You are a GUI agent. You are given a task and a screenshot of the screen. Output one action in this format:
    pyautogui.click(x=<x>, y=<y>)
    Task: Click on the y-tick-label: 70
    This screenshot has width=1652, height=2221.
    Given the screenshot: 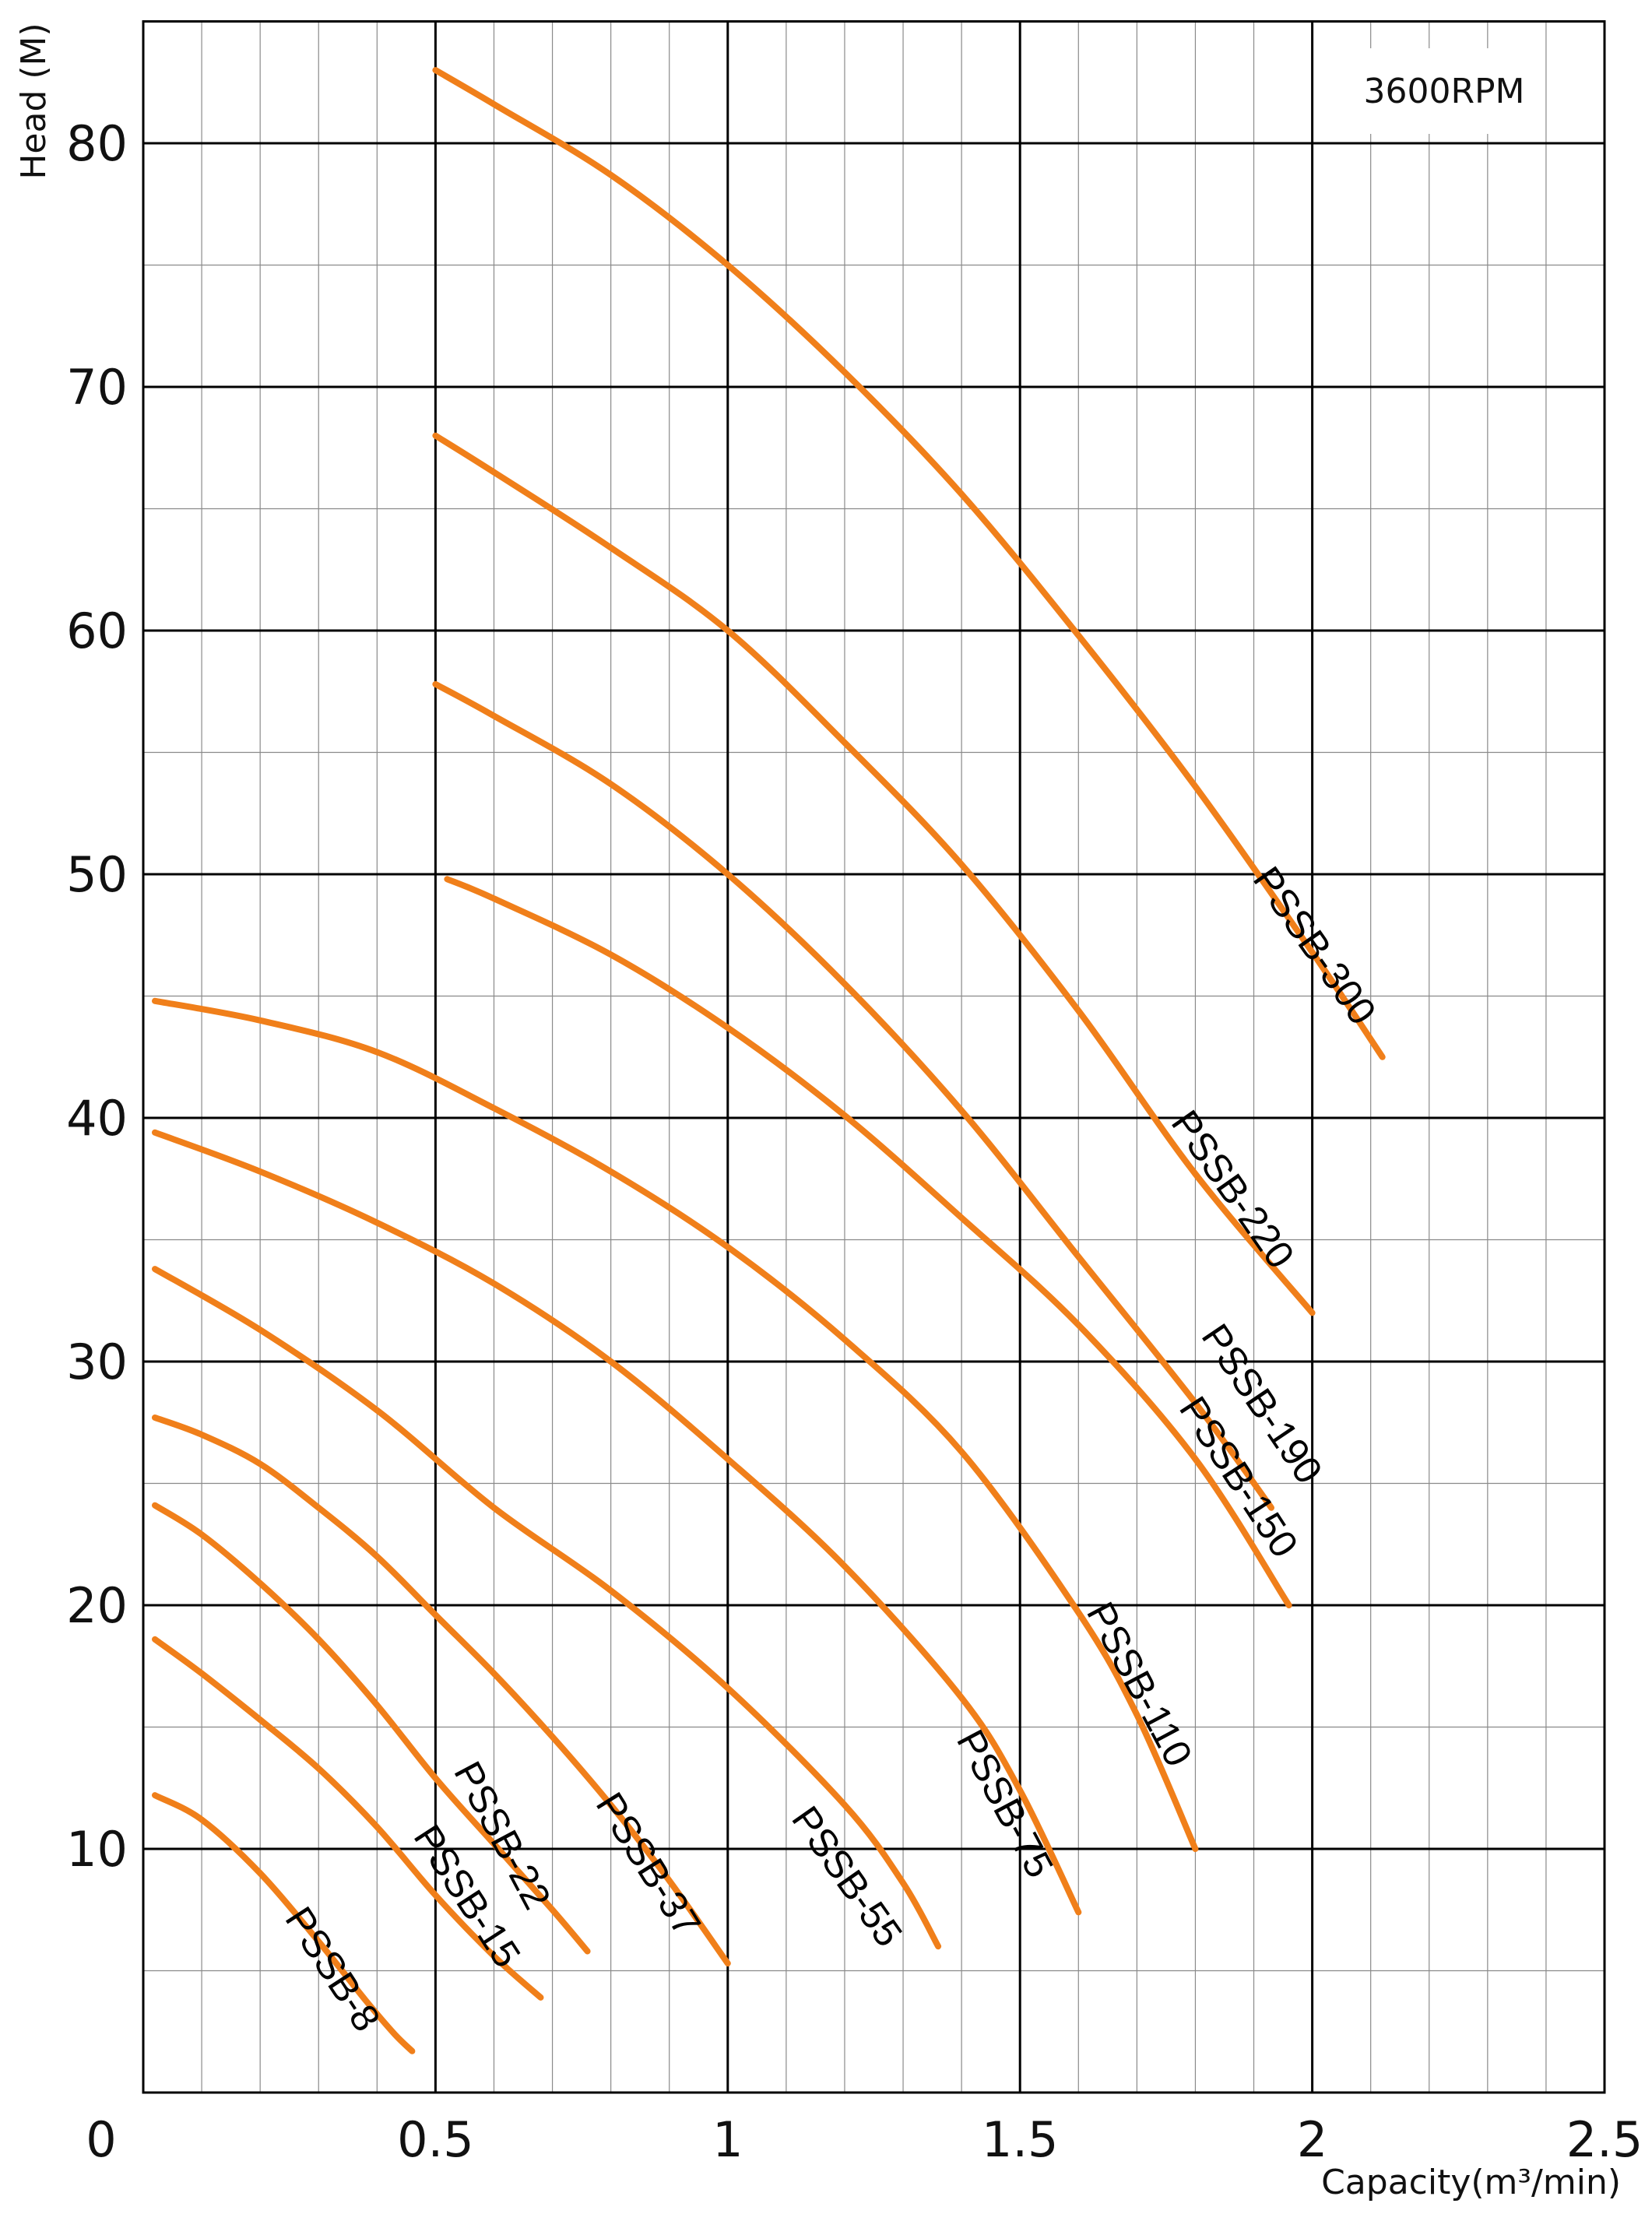 What is the action you would take?
    pyautogui.click(x=97, y=387)
    